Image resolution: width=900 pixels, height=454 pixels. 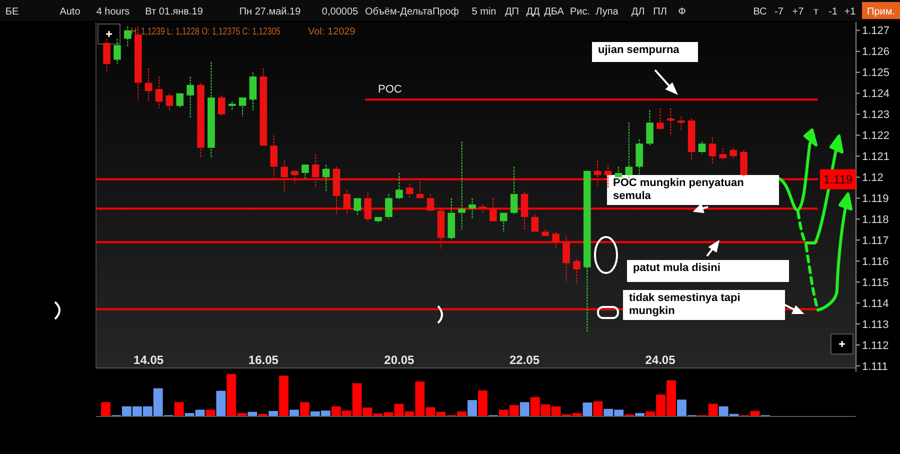 I want to click on x-tick-label: 24.05, so click(x=660, y=360).